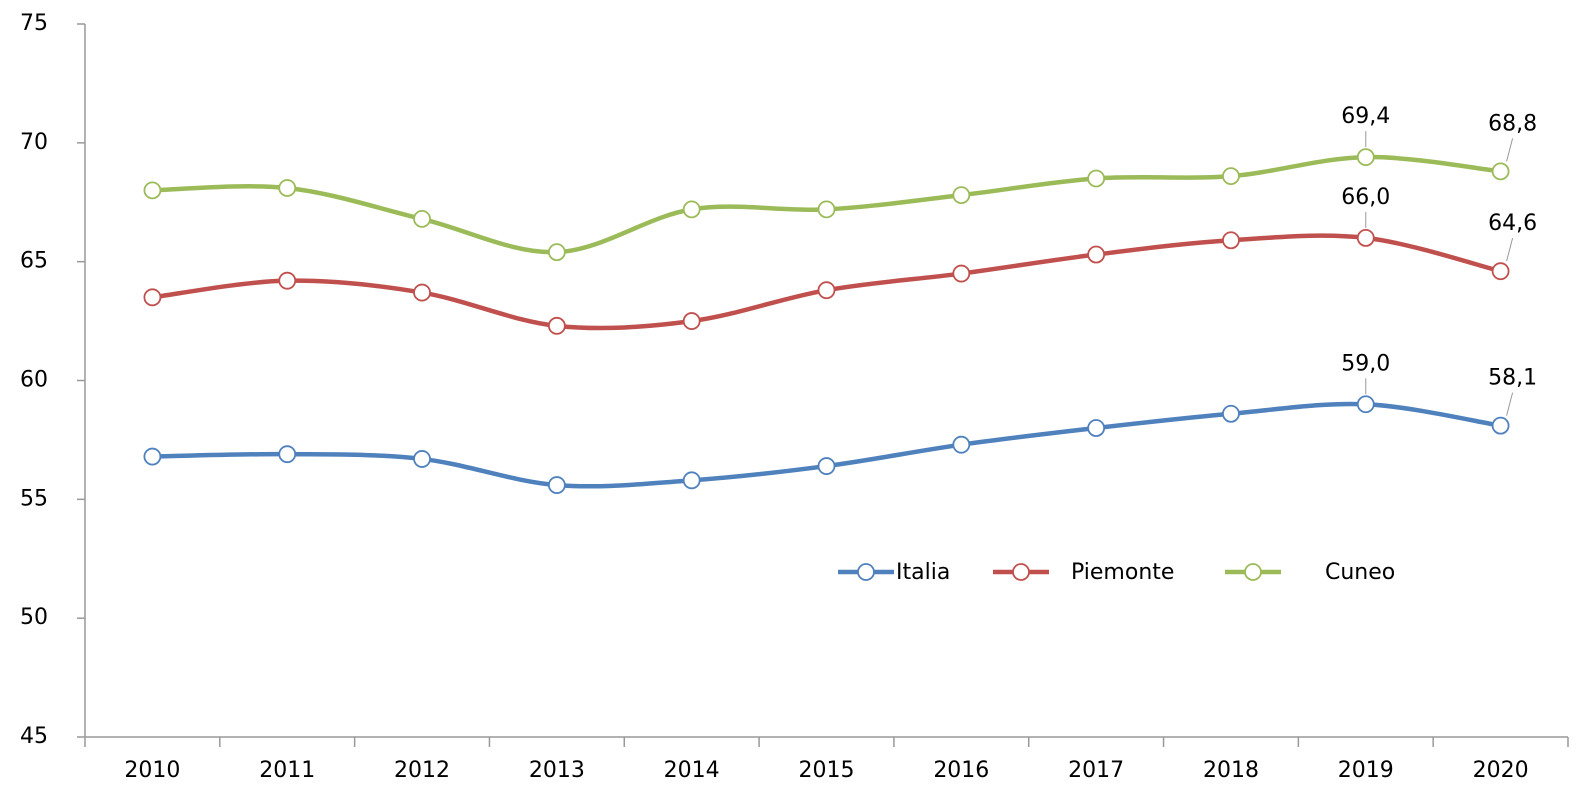 This screenshot has width=1586, height=794. What do you see at coordinates (1365, 197) in the screenshot?
I see `value-label: 66,0` at bounding box center [1365, 197].